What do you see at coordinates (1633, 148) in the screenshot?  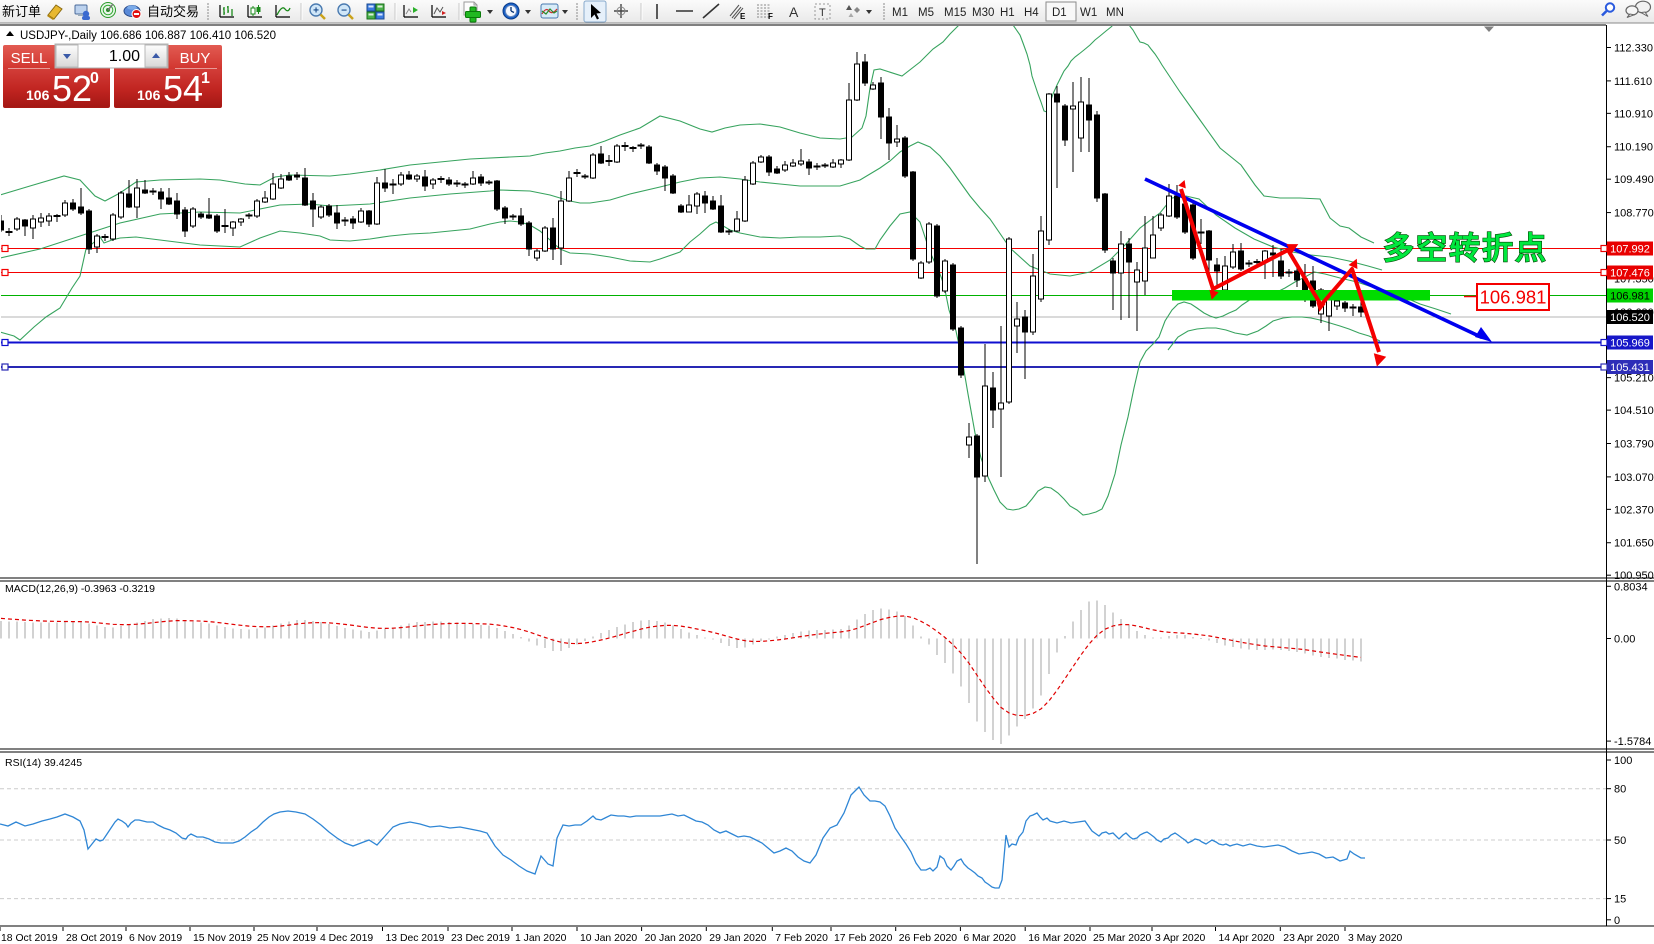 I see `svg-text: 110.190` at bounding box center [1633, 148].